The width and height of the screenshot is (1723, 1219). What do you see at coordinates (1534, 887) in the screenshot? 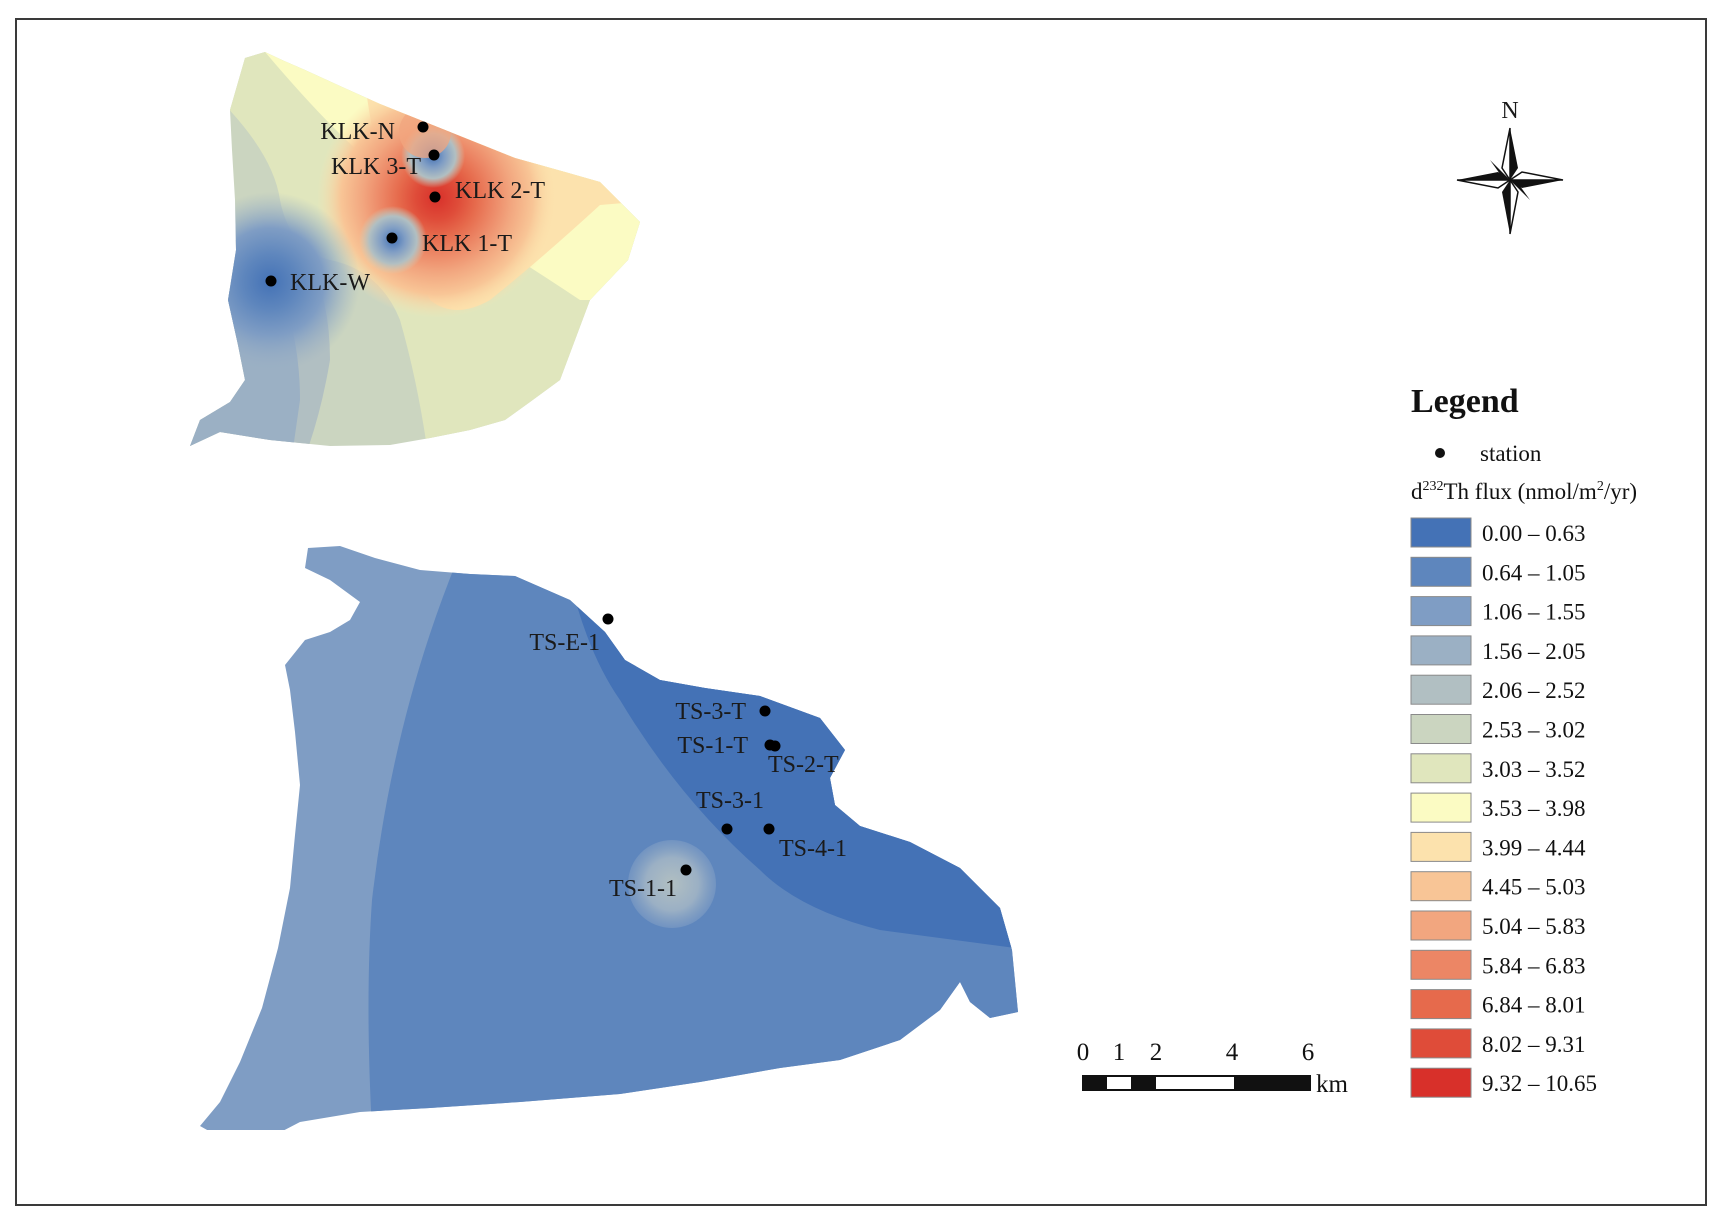
I see `legend-class-label: 4.45 – 5.03` at bounding box center [1534, 887].